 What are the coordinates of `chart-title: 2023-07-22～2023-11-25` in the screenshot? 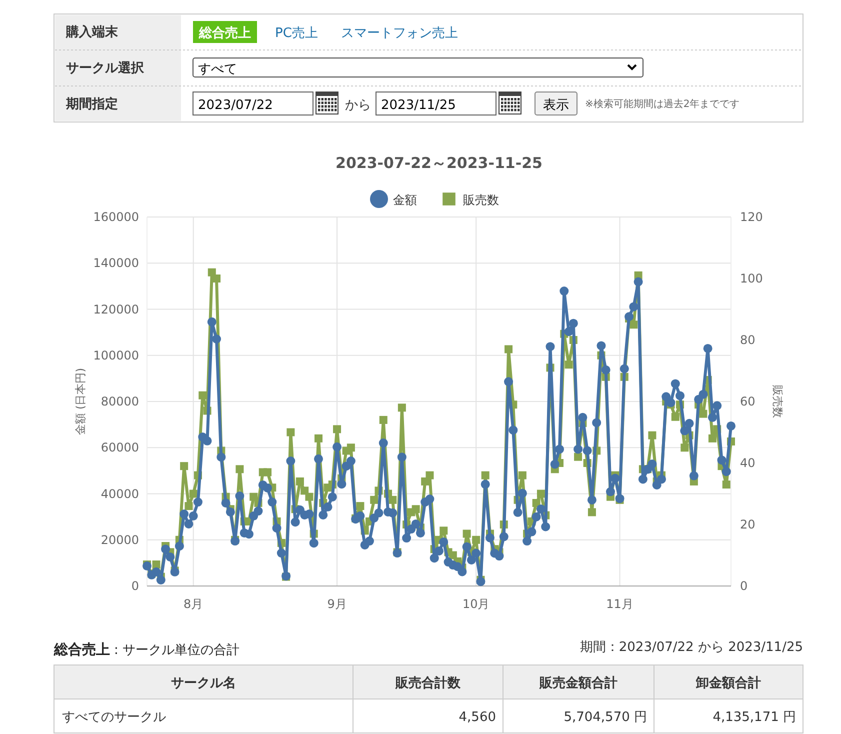 It's located at (439, 163).